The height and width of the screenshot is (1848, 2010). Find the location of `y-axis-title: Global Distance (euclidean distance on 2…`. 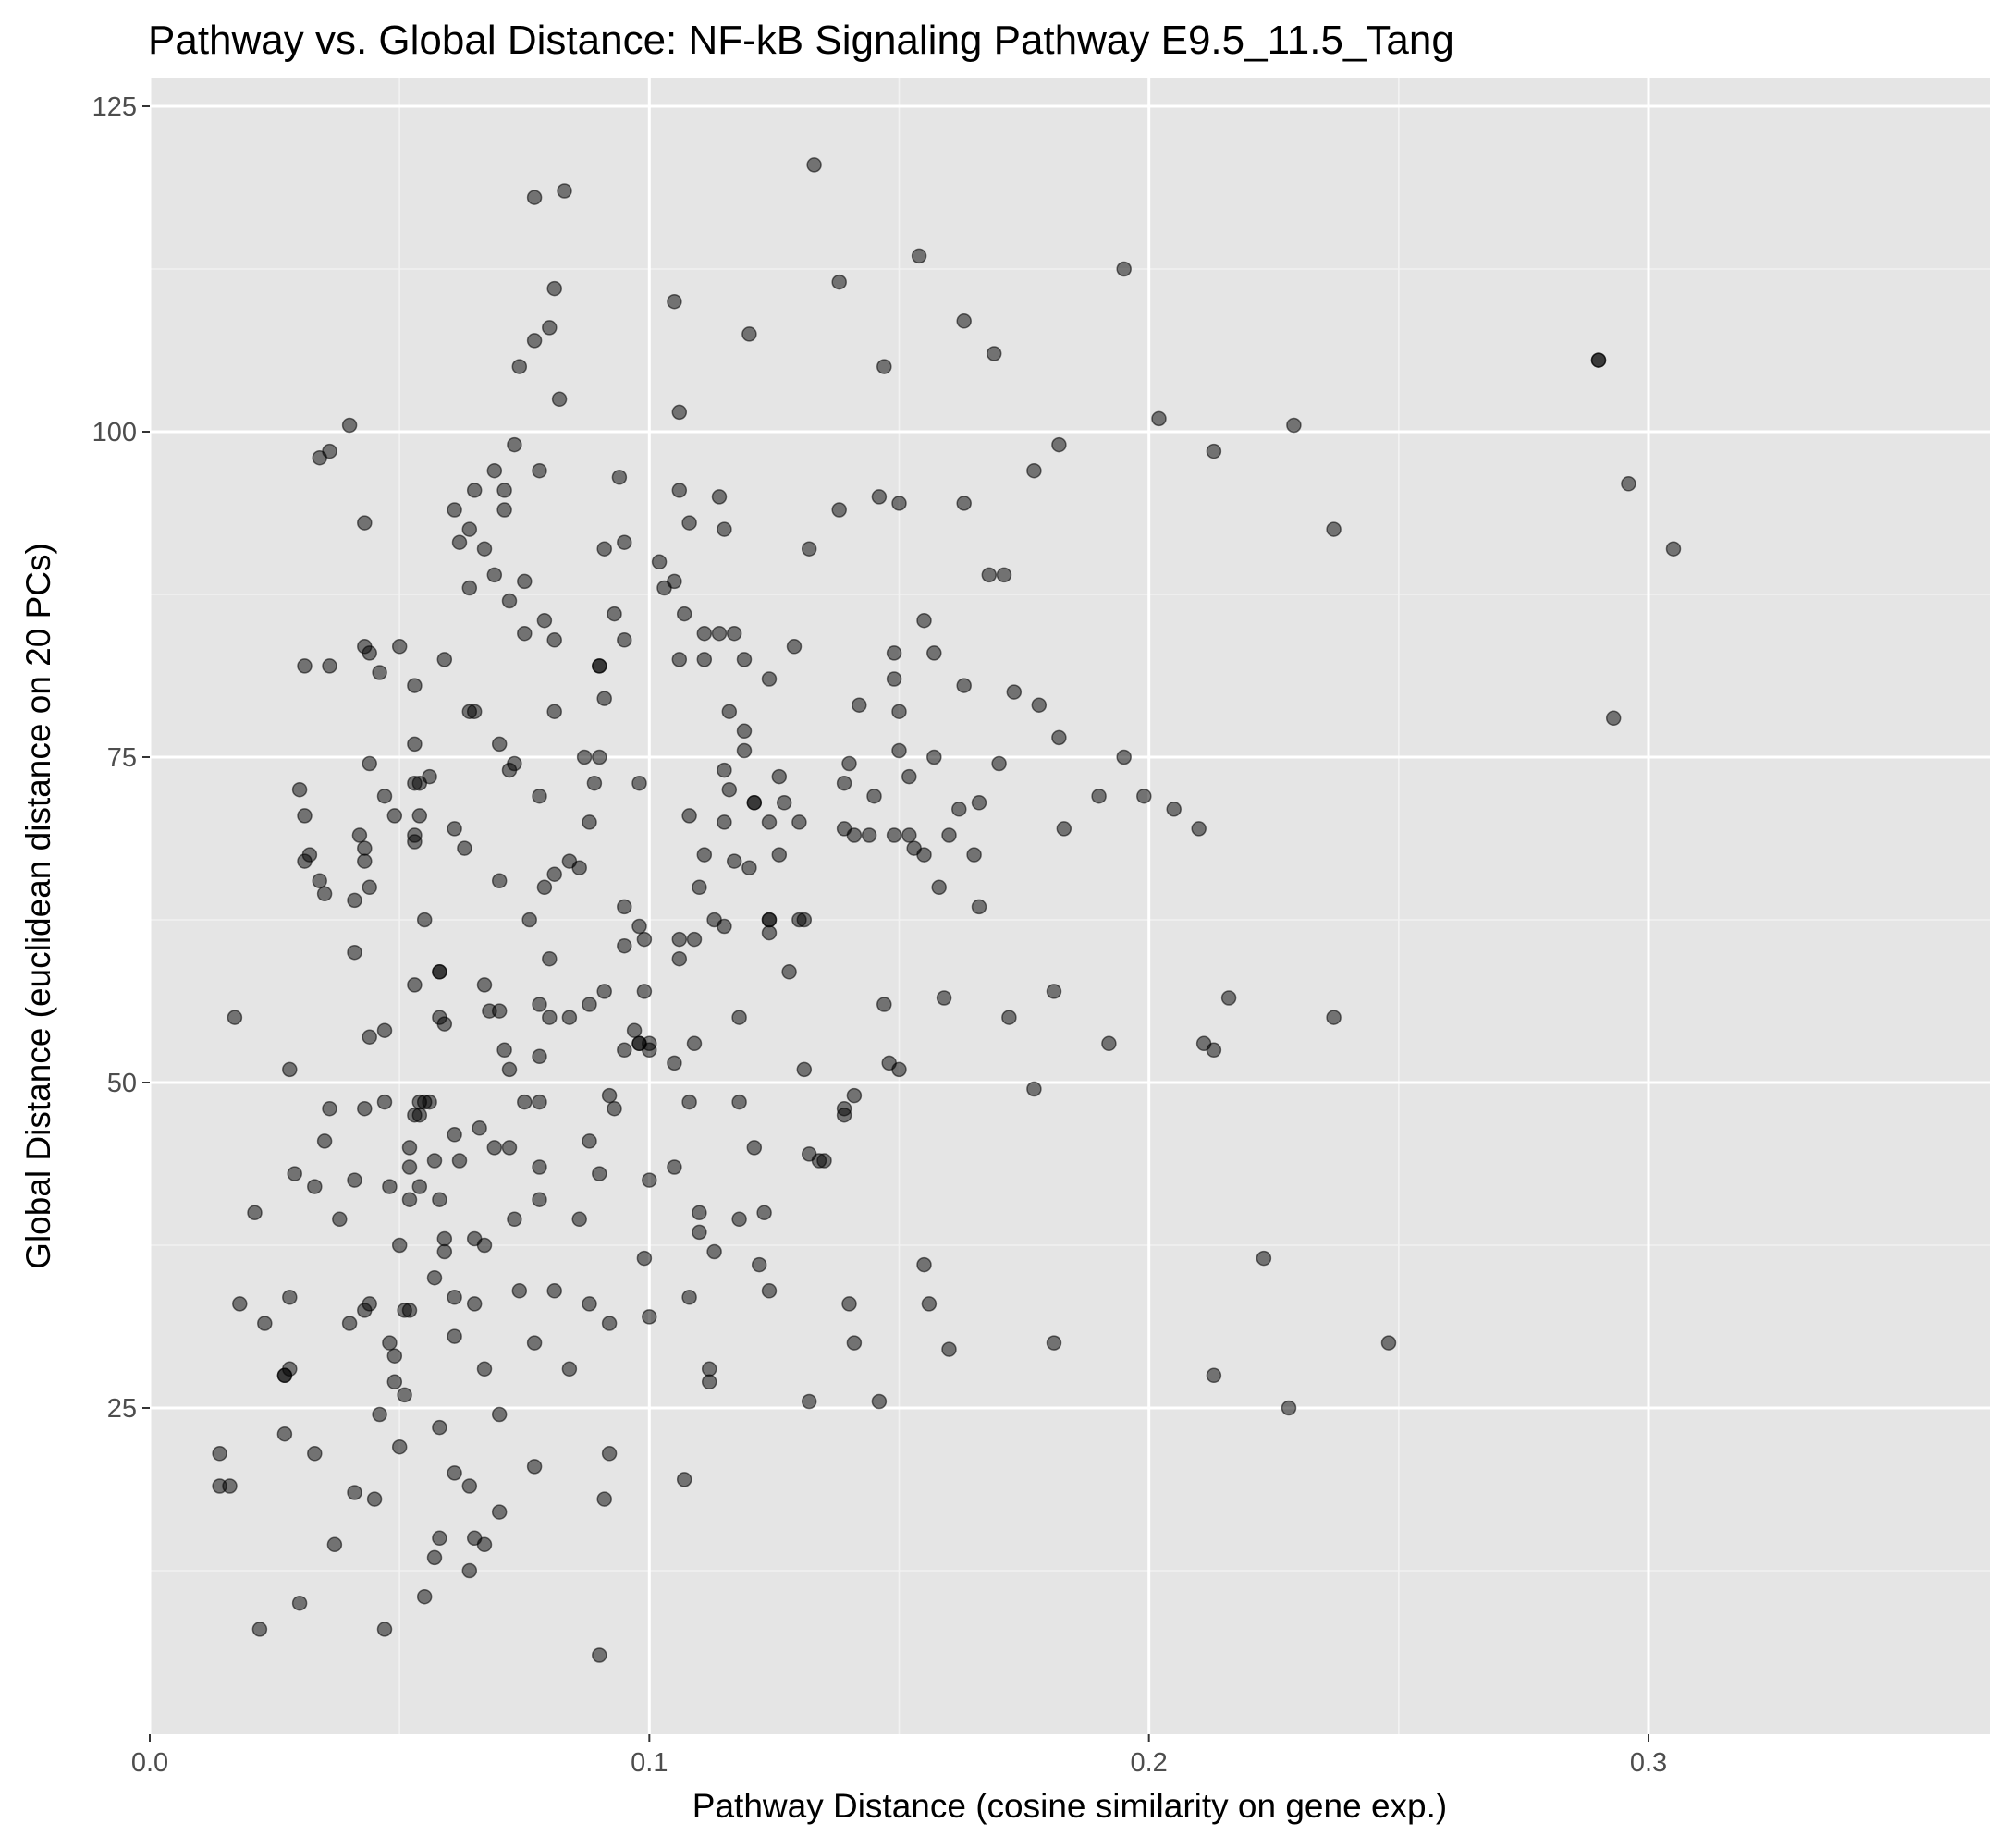

y-axis-title: Global Distance (euclidean distance on 2… is located at coordinates (38, 906).